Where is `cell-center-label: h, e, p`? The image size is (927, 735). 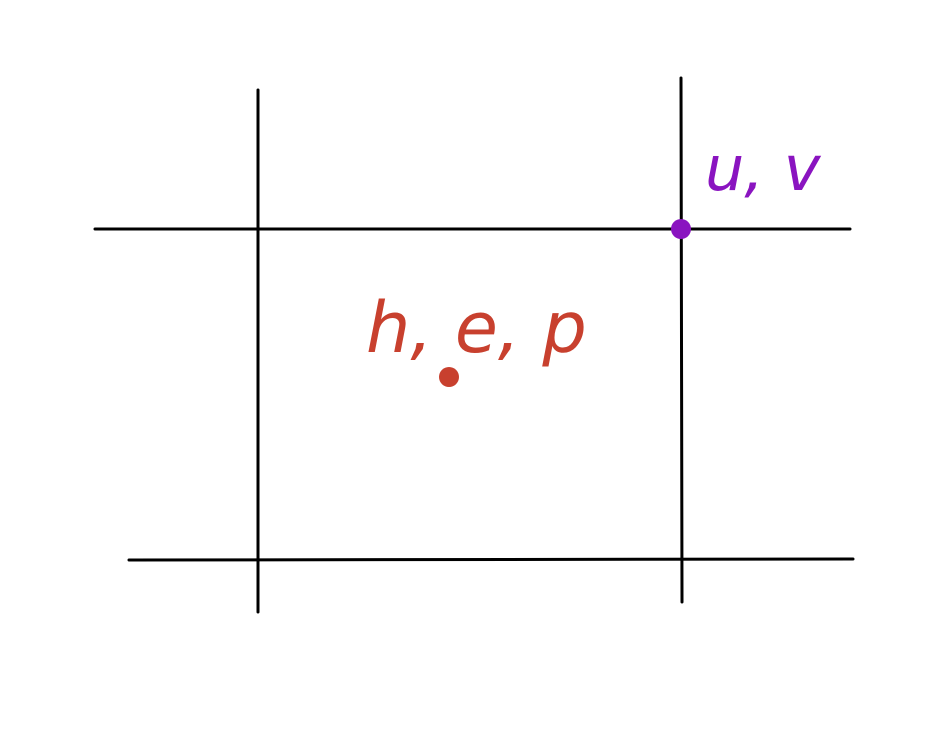 cell-center-label: h, e, p is located at coordinates (476, 328).